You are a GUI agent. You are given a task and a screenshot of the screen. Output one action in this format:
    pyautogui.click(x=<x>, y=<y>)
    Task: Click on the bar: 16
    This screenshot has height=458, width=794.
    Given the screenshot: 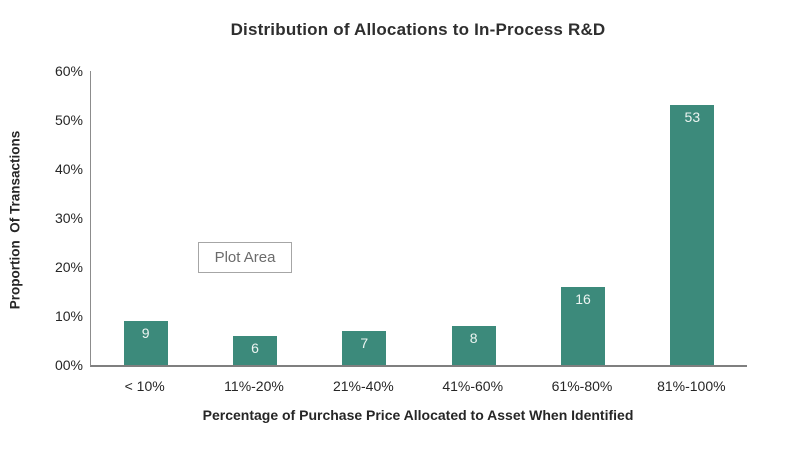 What is the action you would take?
    pyautogui.click(x=583, y=325)
    